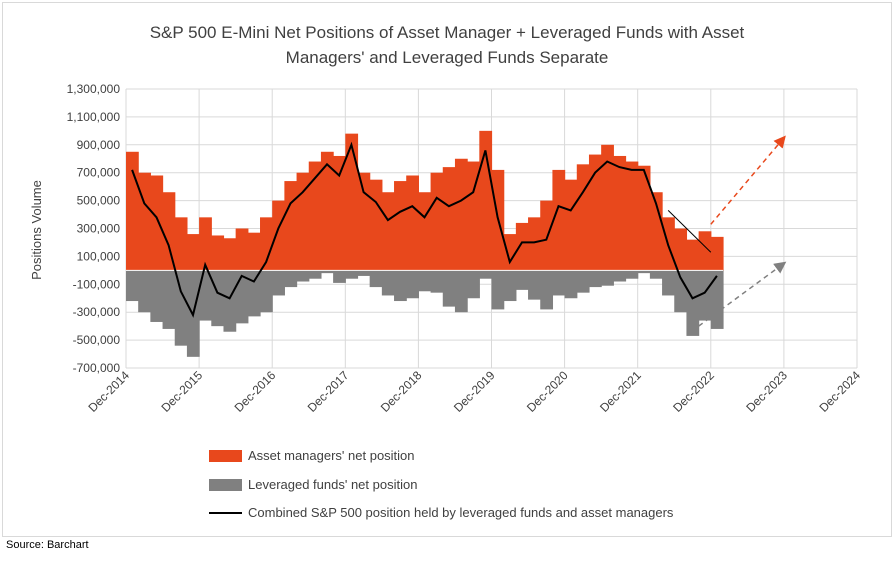 This screenshot has width=894, height=562. Describe the element at coordinates (620, 391) in the screenshot. I see `x-tick-label-7: Dec-2021` at that location.